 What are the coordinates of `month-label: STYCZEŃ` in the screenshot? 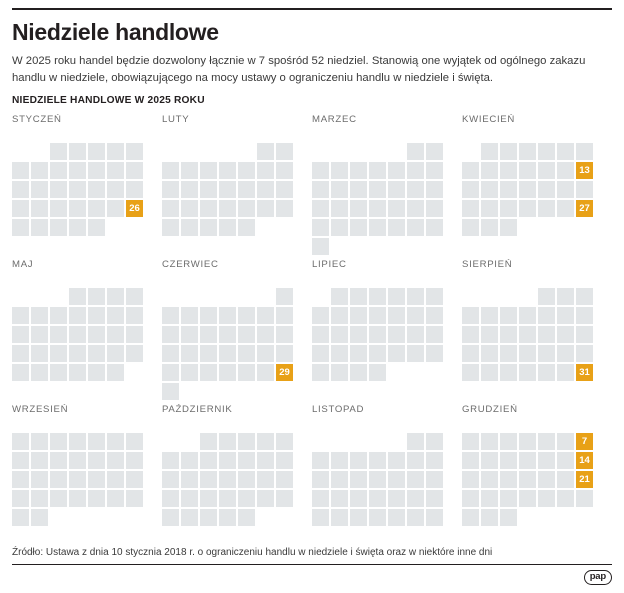 It's located at (37, 119).